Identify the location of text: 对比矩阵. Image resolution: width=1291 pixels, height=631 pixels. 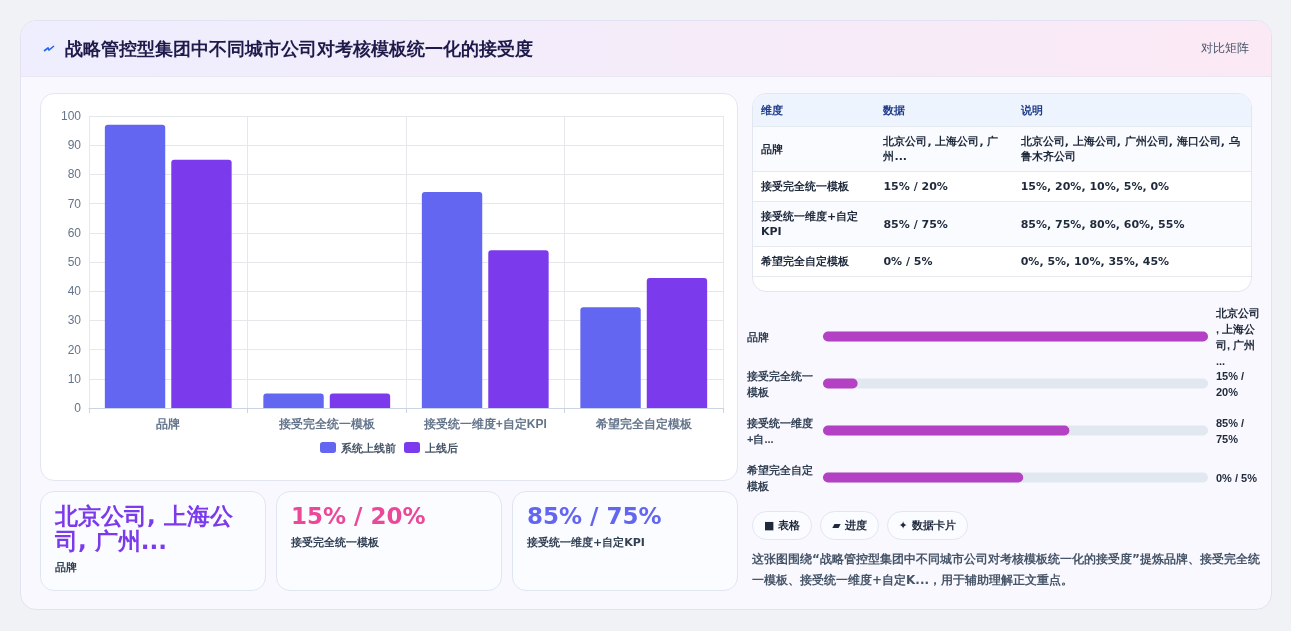
(1225, 48).